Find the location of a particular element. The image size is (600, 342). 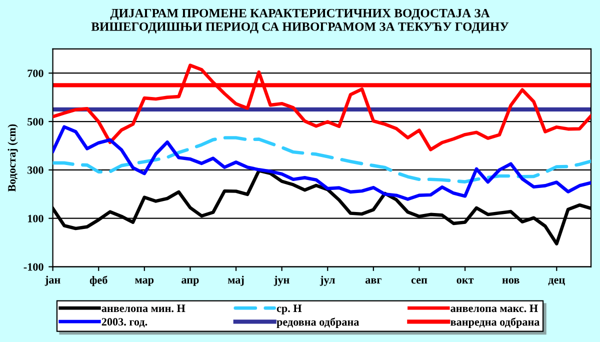

legend-label: ср. H is located at coordinates (289, 309).